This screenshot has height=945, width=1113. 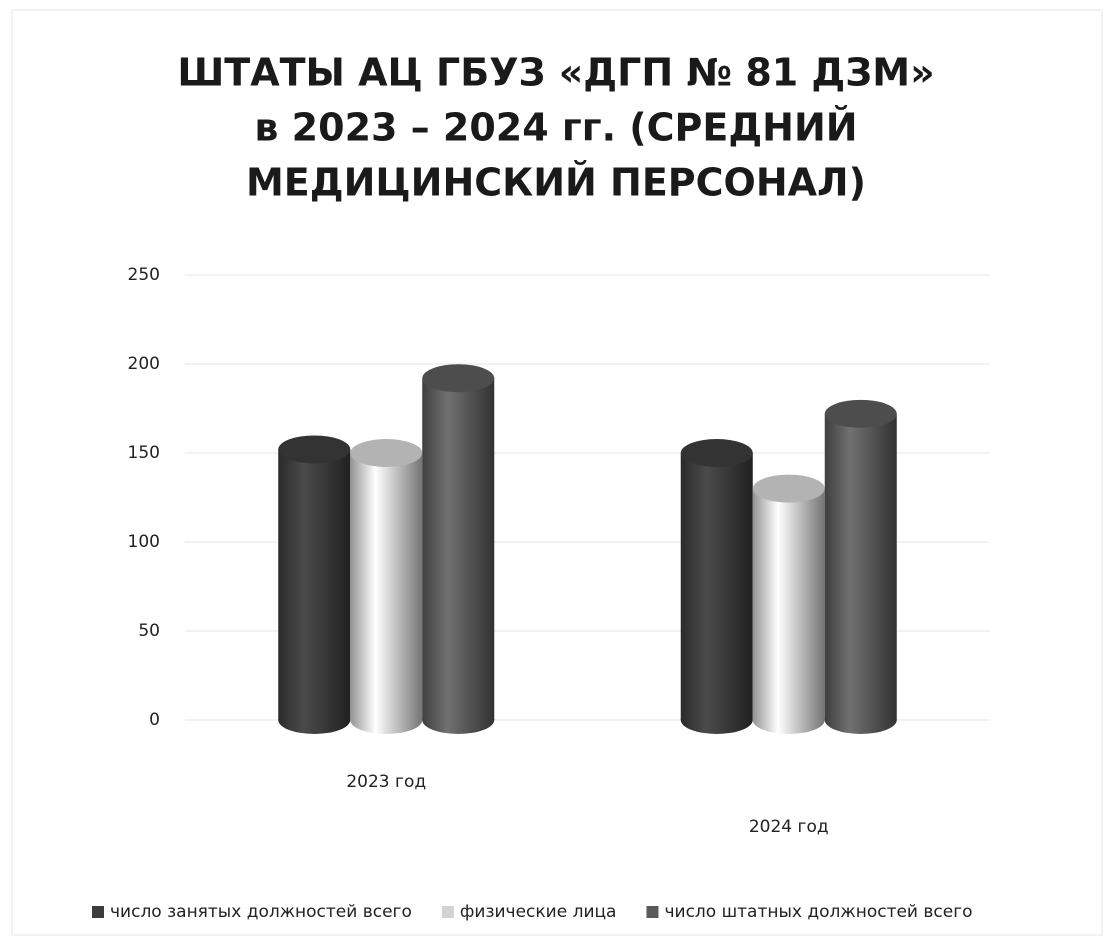 What do you see at coordinates (144, 453) in the screenshot?
I see `y-tick-label: 150` at bounding box center [144, 453].